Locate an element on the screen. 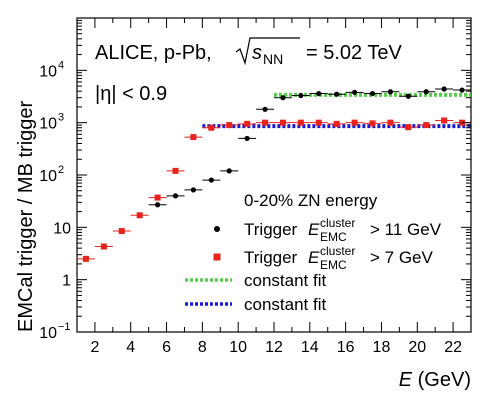 The image size is (498, 414). x-tick-label: 16 is located at coordinates (346, 347).